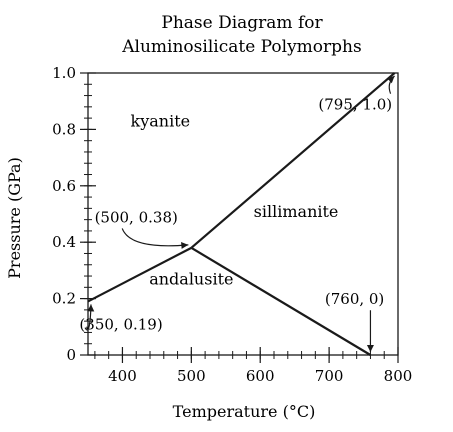  I want to click on chart-title: Phase Diagram for, so click(242, 23).